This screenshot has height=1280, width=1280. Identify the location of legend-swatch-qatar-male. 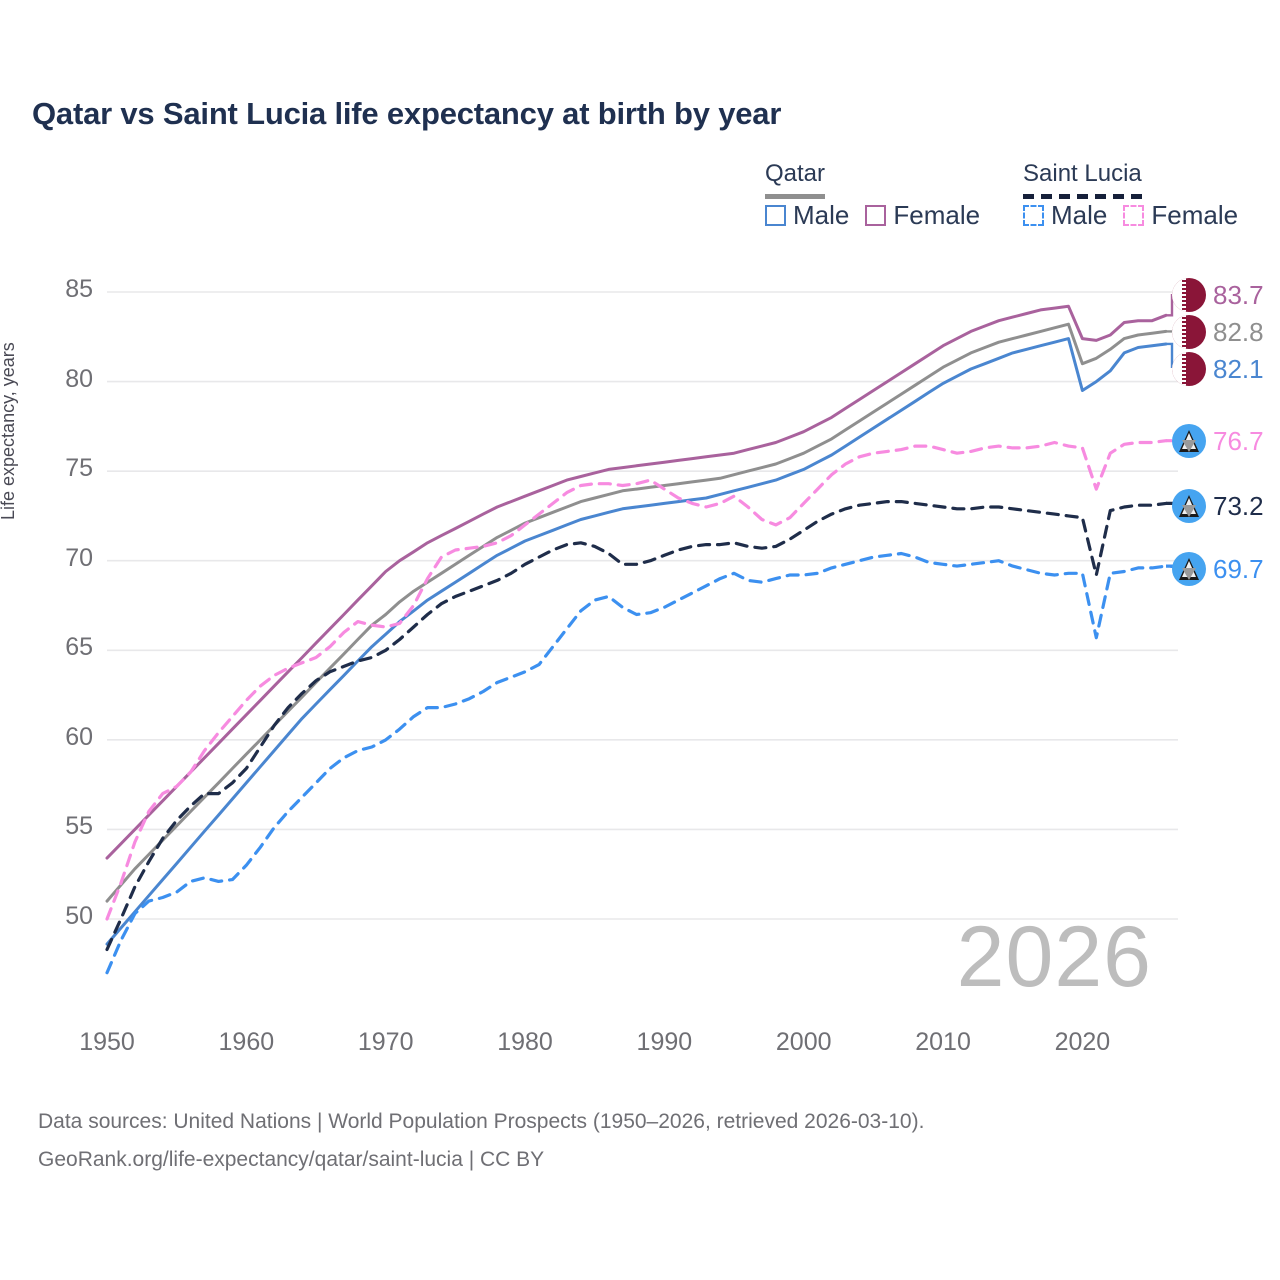
(775, 215).